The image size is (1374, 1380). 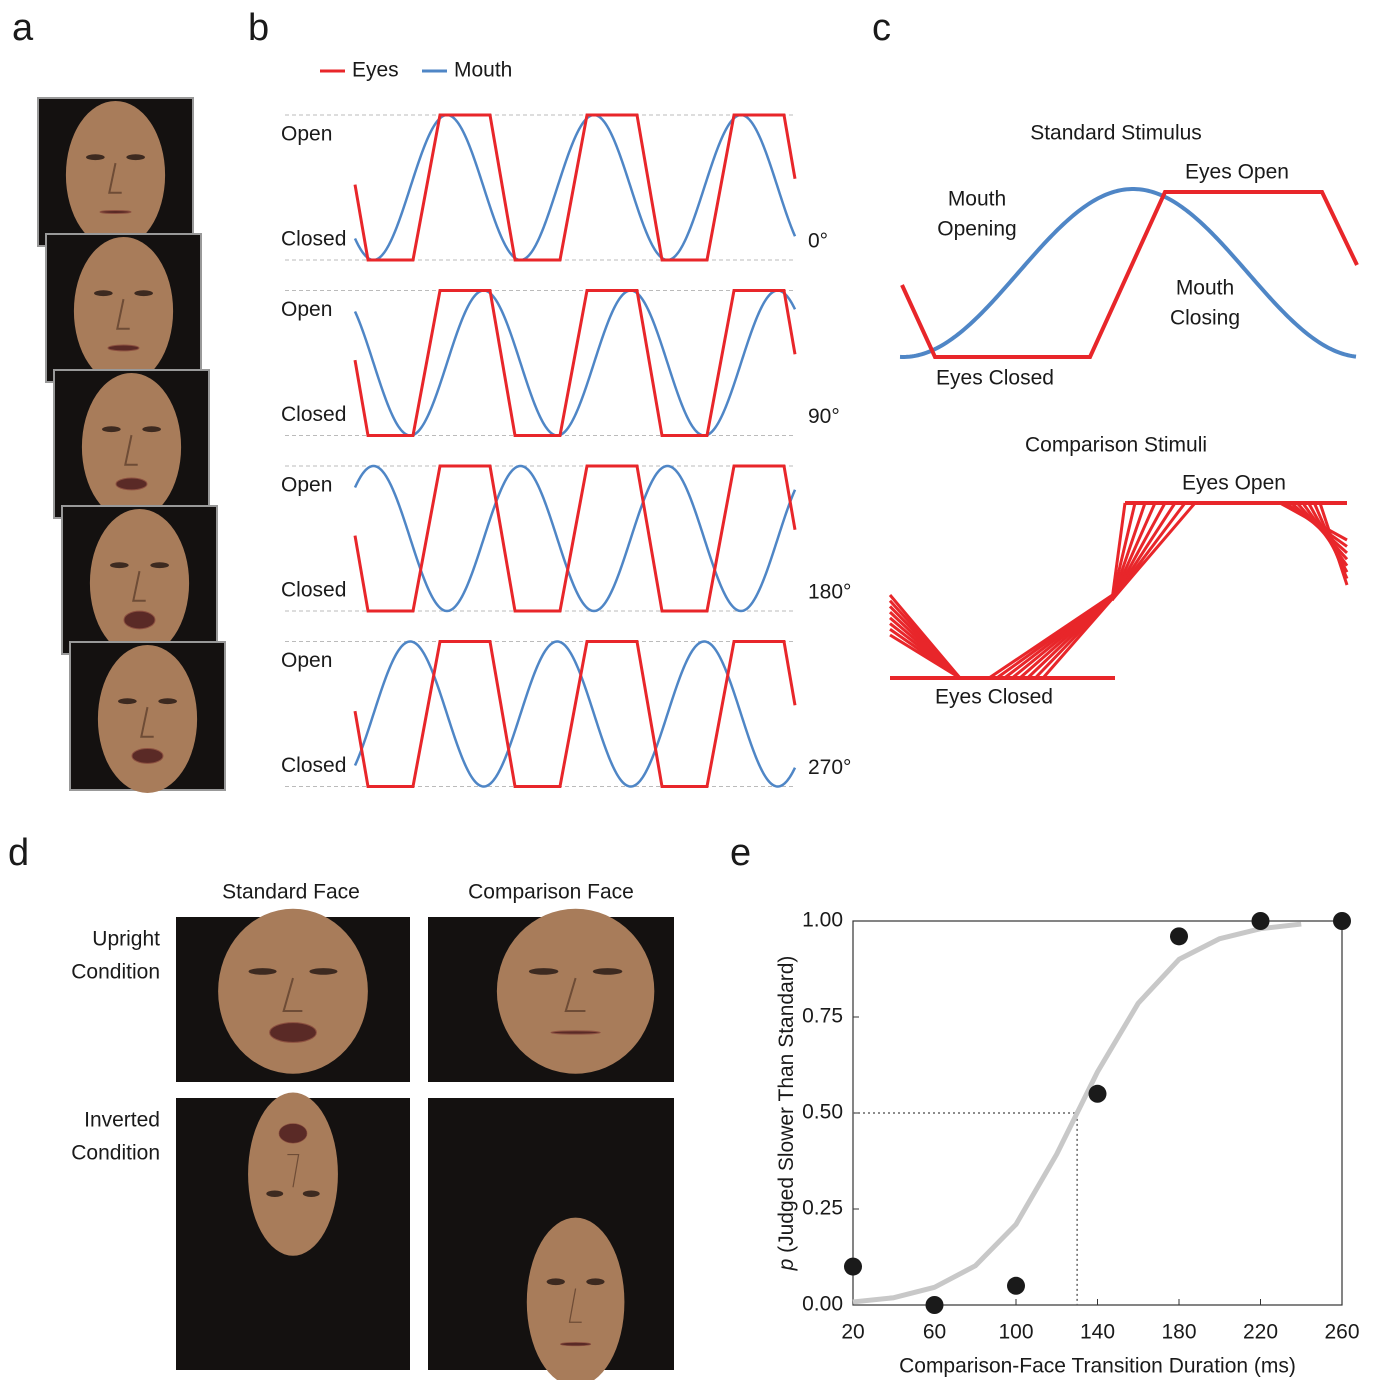 I want to click on x-tick-label: 260, so click(x=1341, y=1332).